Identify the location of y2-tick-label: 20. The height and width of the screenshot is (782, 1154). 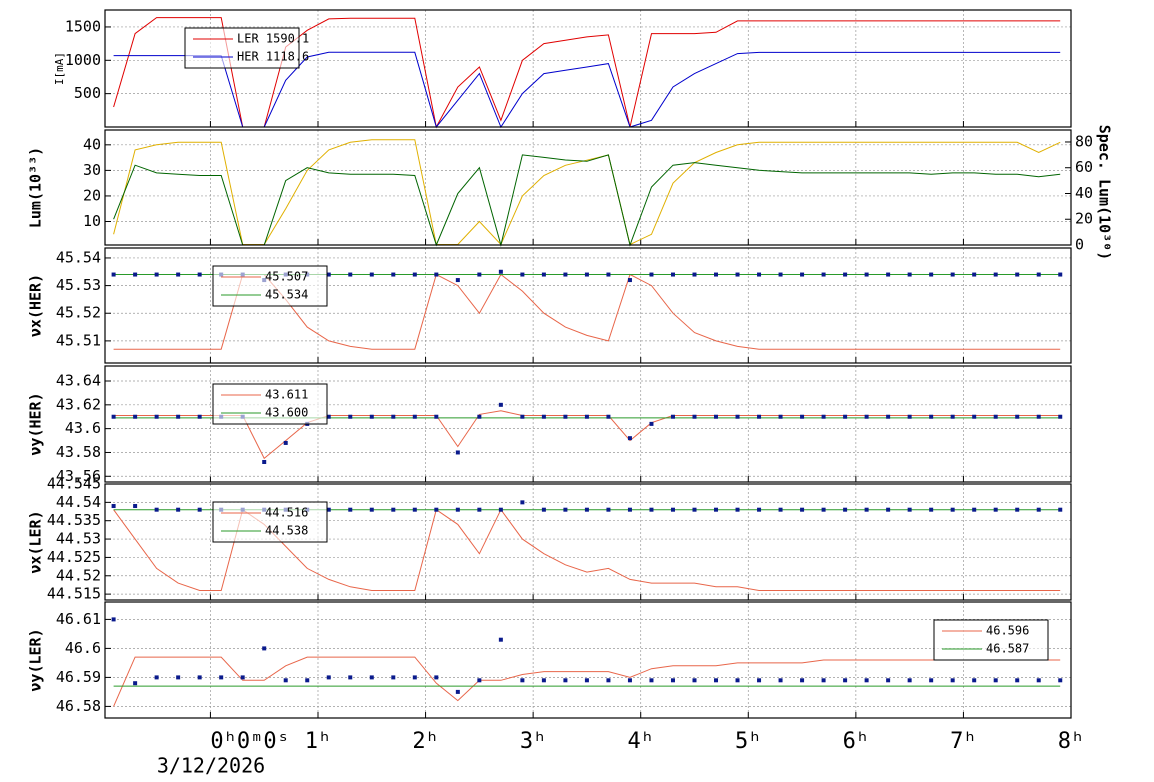
(1084, 219).